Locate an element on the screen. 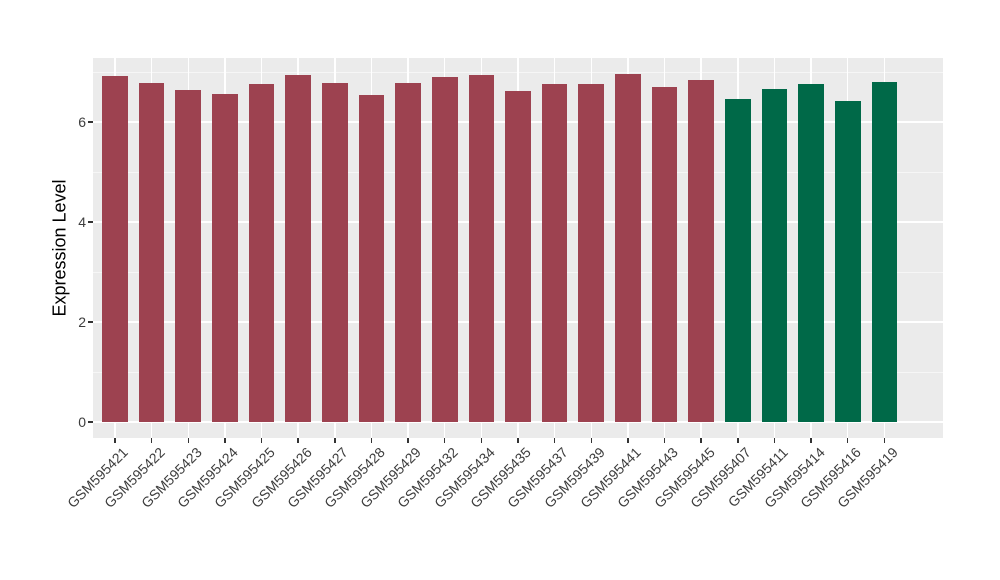 This screenshot has width=1000, height=580. bar-GSM595439 is located at coordinates (591, 252).